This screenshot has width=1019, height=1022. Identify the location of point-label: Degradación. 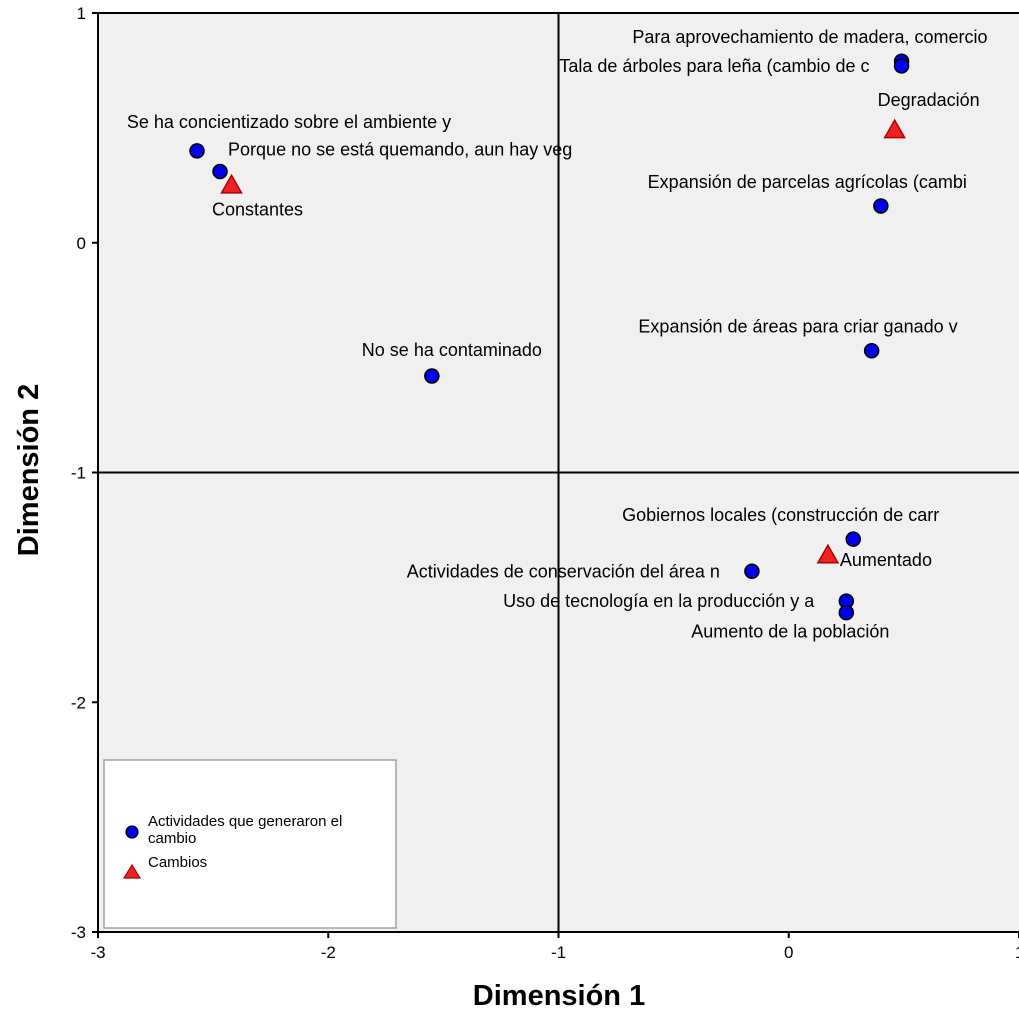
(929, 100).